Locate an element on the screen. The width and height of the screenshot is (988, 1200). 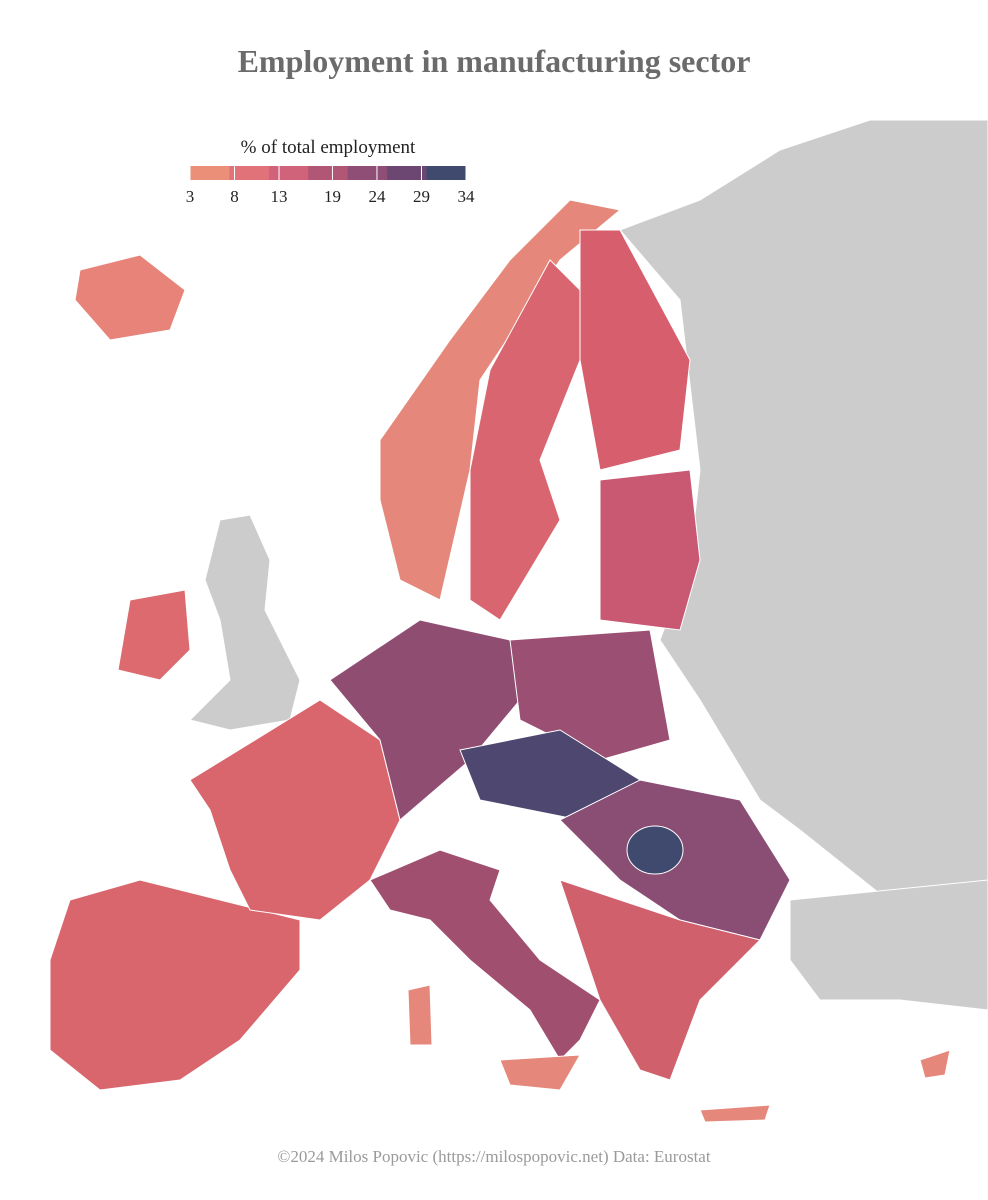
legend: 3 8 13 19 24 29 34 is located at coordinates (330, 186).